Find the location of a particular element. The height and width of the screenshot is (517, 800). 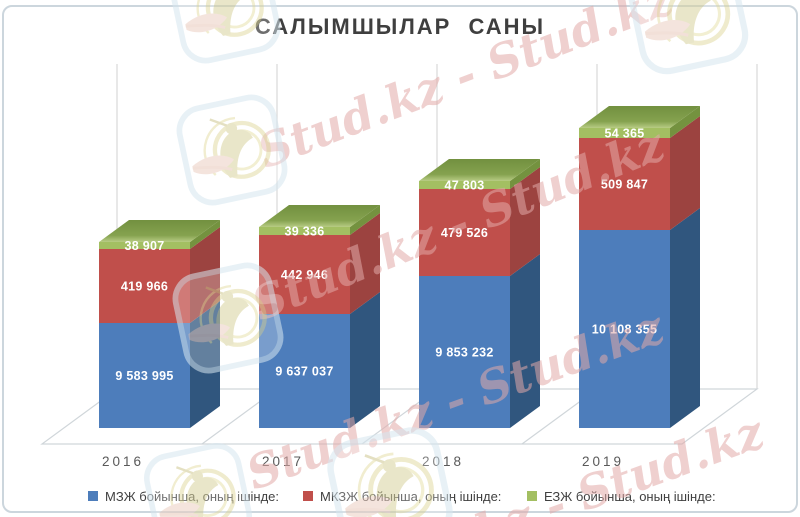

bar-value-label: 9 583 995 is located at coordinates (144, 376).